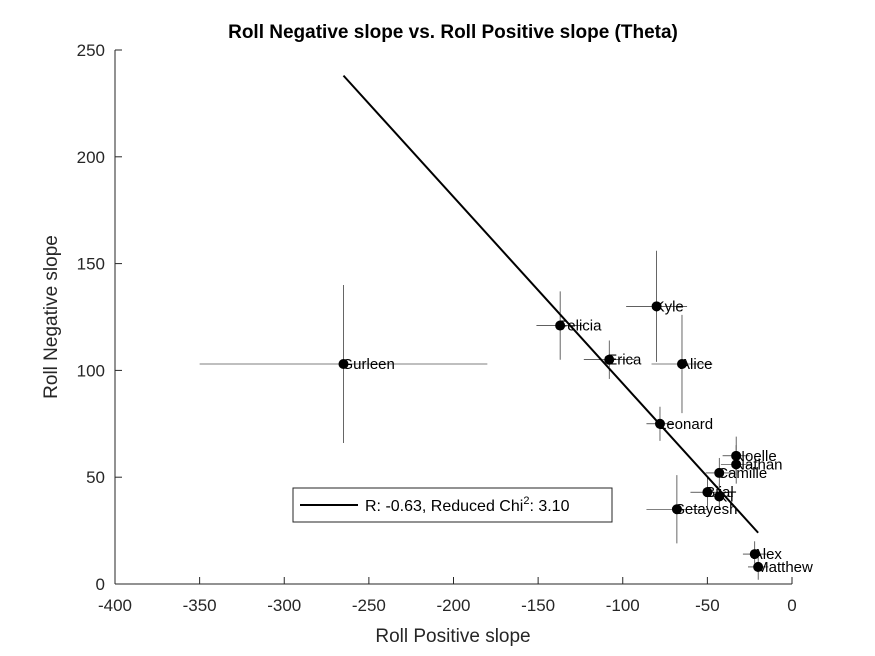  Describe the element at coordinates (444, 506) in the screenshot. I see `legend-text-main: R: -0.63, Reduced Chi` at that location.